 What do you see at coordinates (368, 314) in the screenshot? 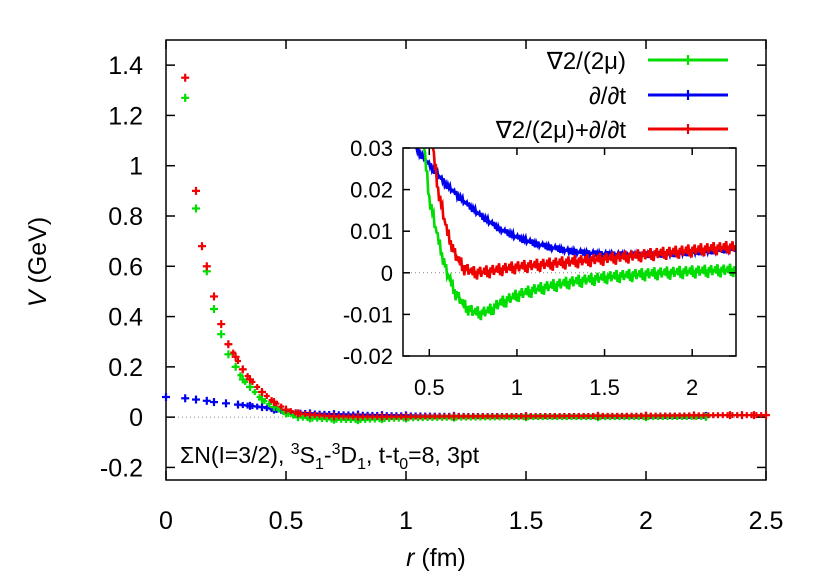
I see `inset-y-tick-label: -0.01` at bounding box center [368, 314].